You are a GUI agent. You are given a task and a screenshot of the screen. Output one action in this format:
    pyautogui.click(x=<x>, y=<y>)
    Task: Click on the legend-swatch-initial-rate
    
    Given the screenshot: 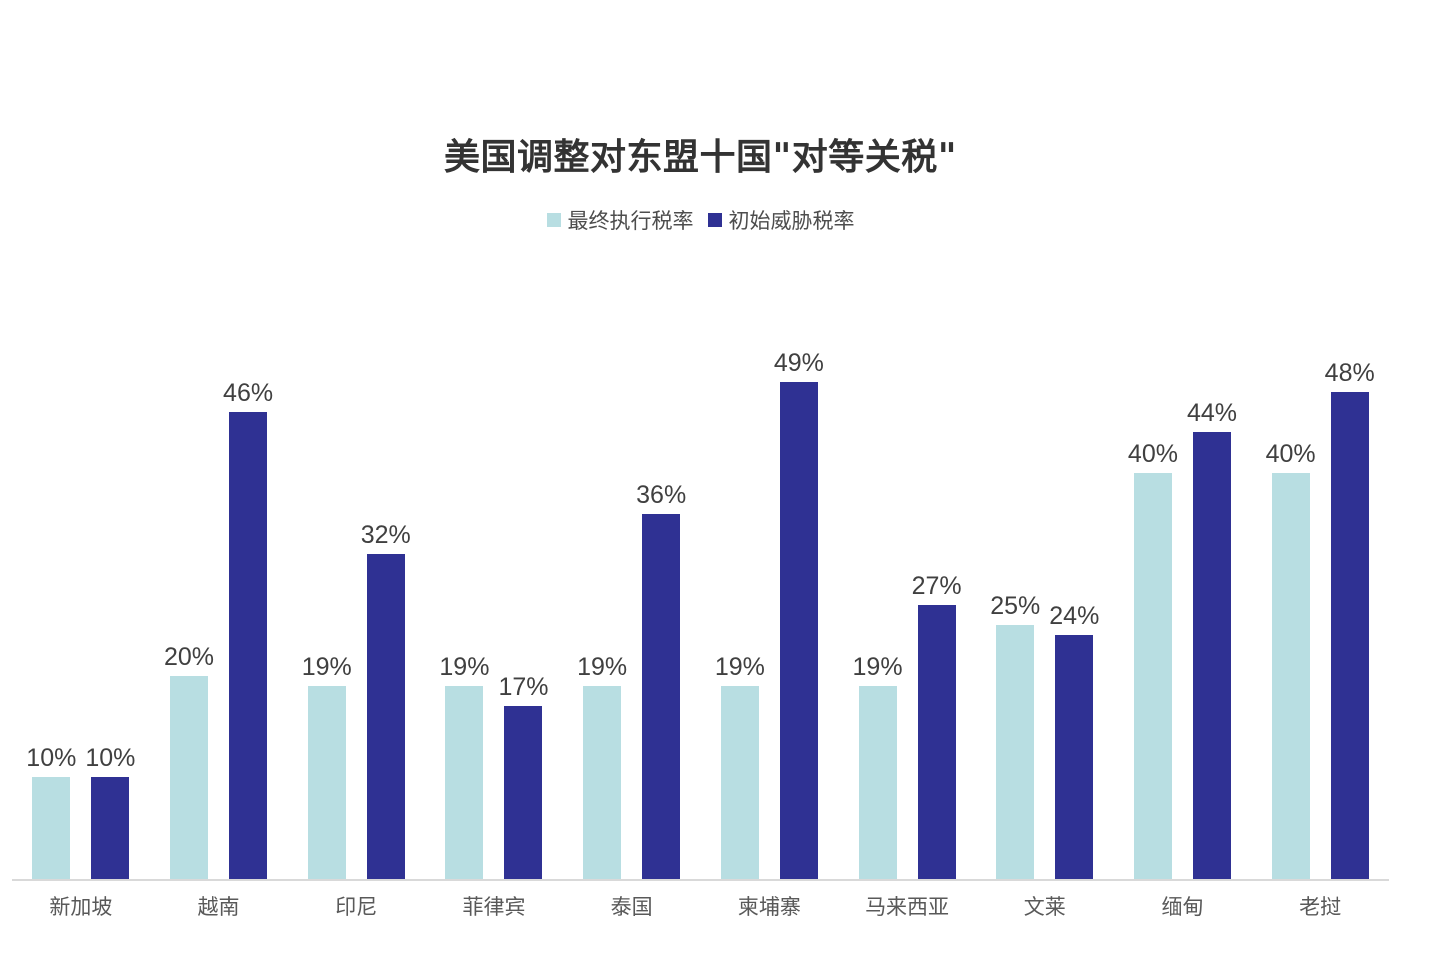 What is the action you would take?
    pyautogui.click(x=714, y=220)
    